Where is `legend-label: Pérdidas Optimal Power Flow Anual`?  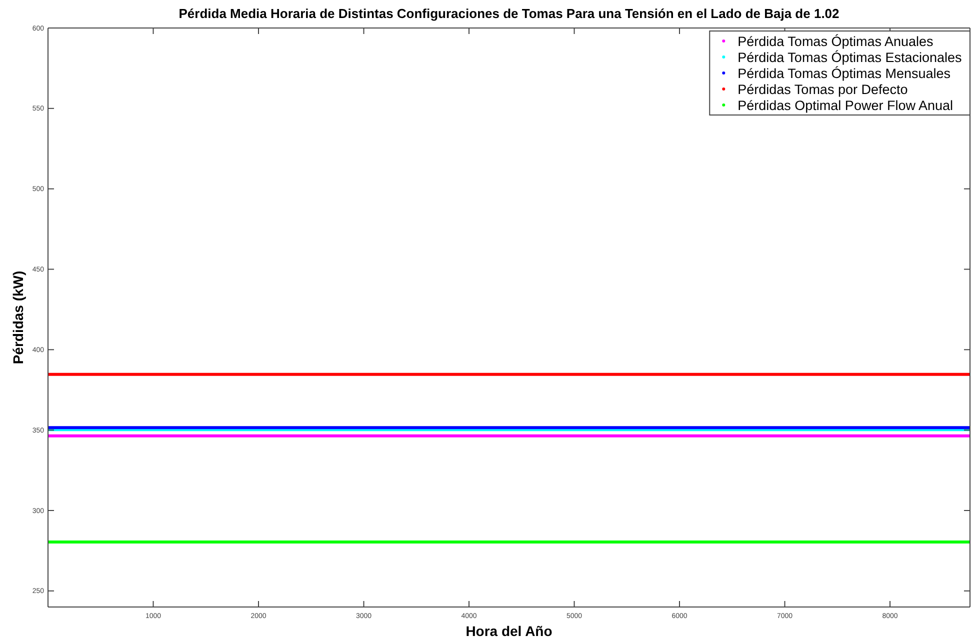
legend-label: Pérdidas Optimal Power Flow Anual is located at coordinates (845, 105).